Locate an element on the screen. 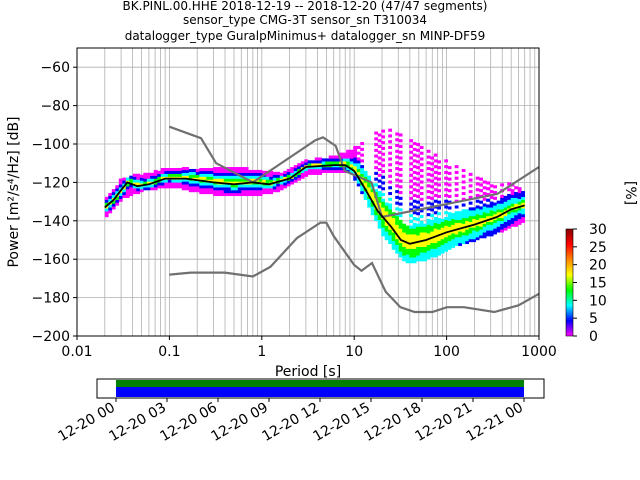 This screenshot has height=480, width=640. y-tick-label: −200 is located at coordinates (51, 337).